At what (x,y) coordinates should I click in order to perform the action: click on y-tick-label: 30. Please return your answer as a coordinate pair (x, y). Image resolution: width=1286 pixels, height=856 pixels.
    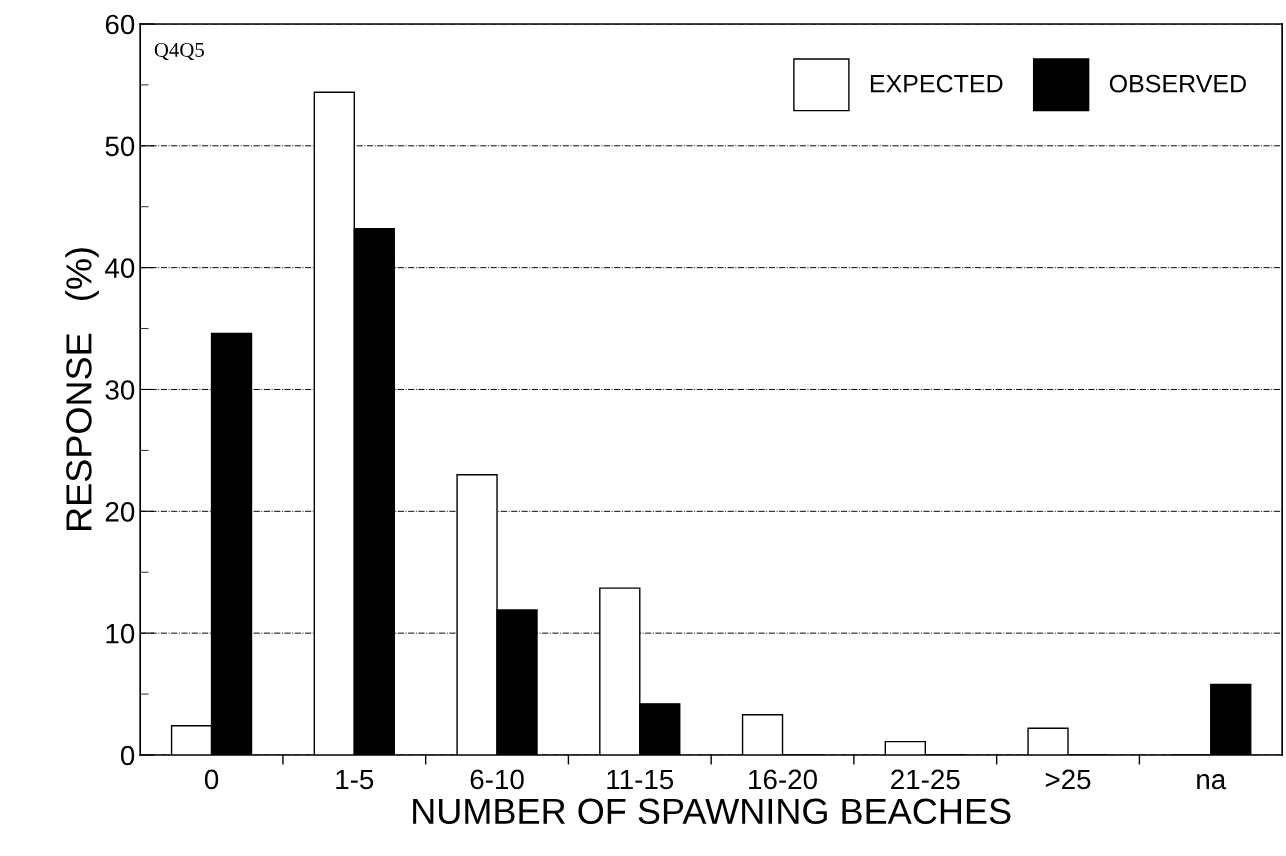
    Looking at the image, I should click on (120, 390).